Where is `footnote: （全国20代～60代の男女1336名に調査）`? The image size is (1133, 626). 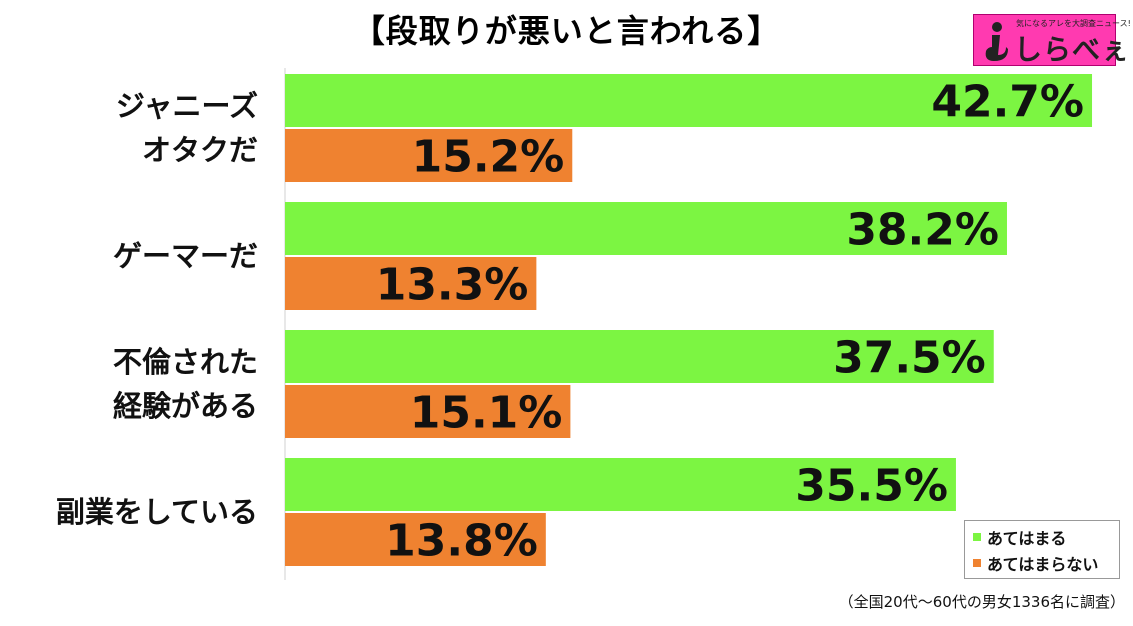
footnote: （全国20代～60代の男女1336名に調査） is located at coordinates (981, 602).